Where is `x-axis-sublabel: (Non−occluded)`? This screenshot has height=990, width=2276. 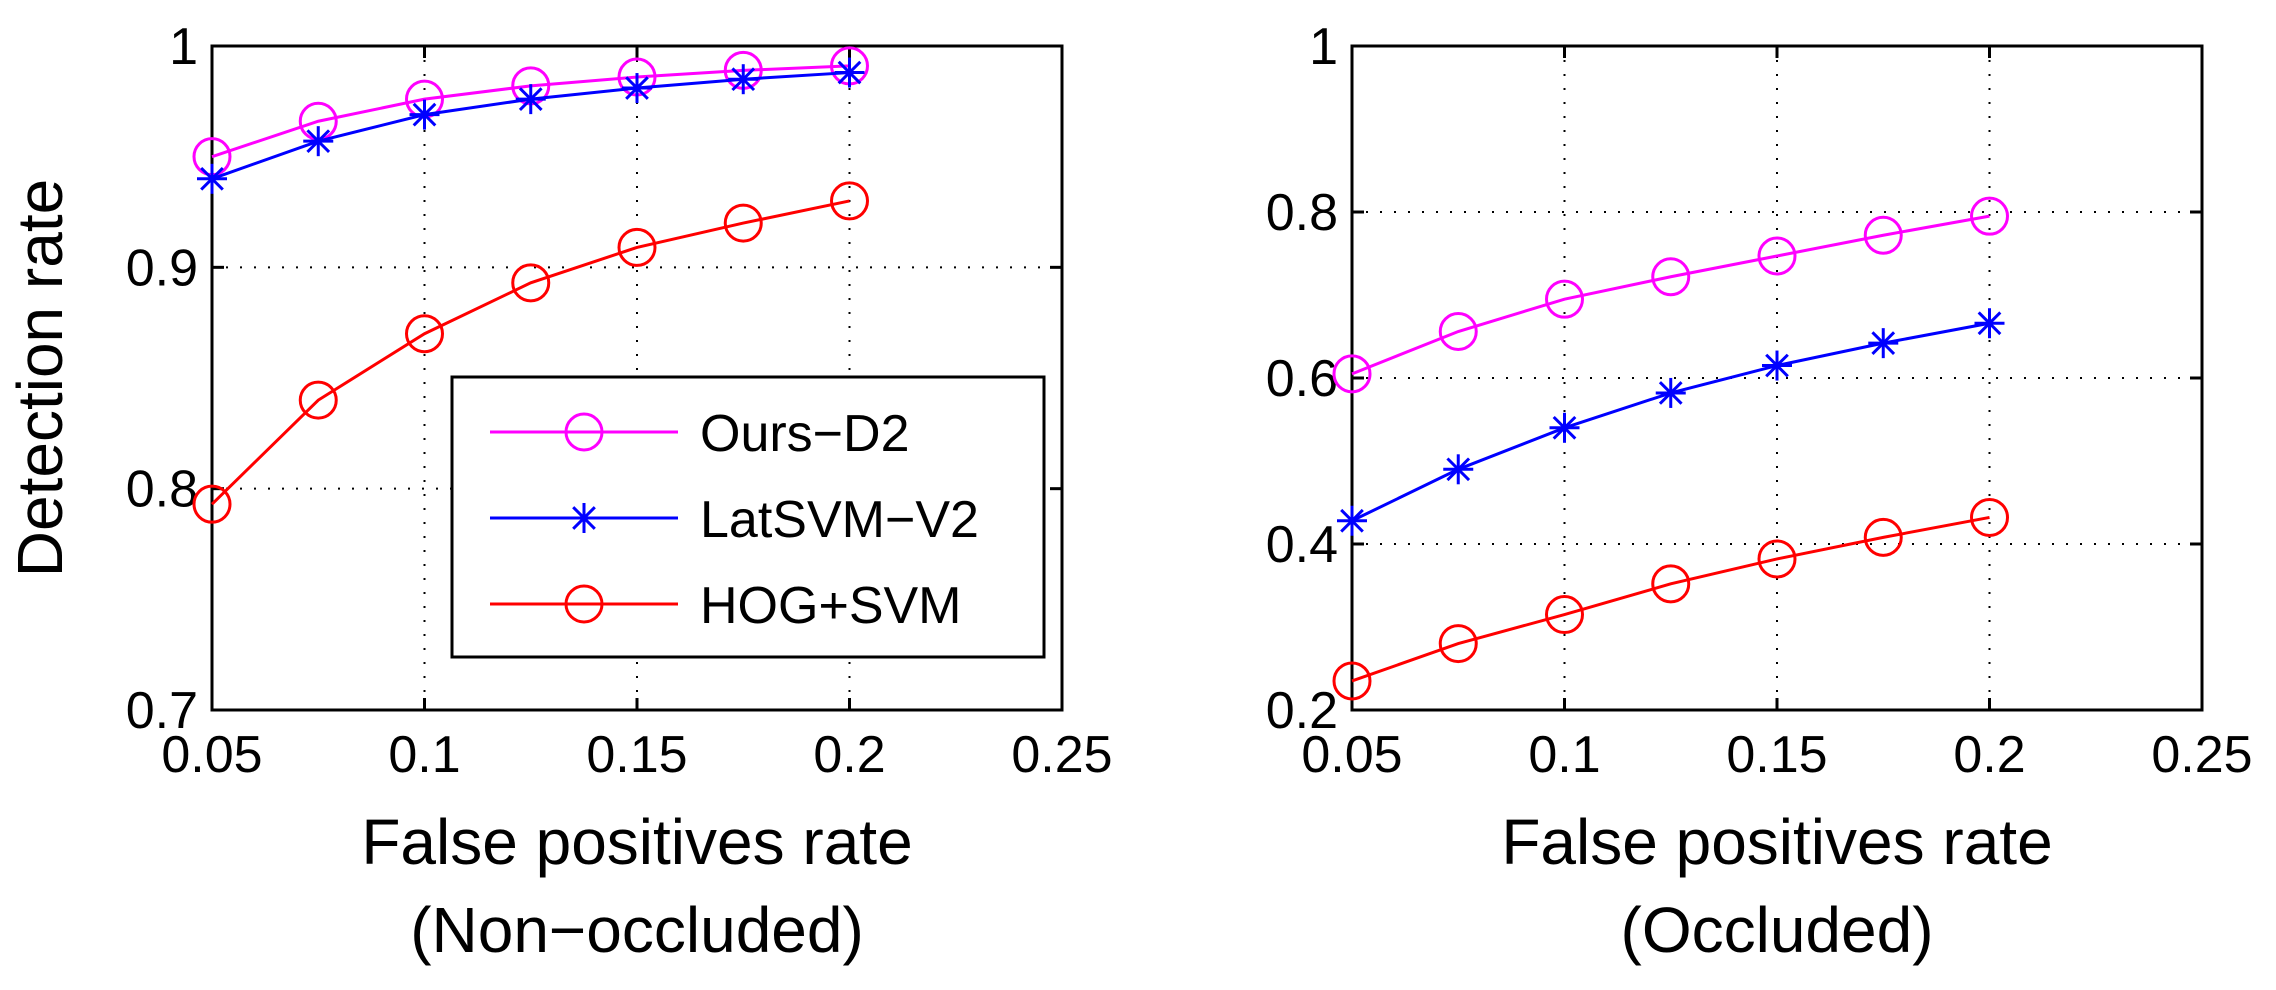 x-axis-sublabel: (Non−occluded) is located at coordinates (637, 930).